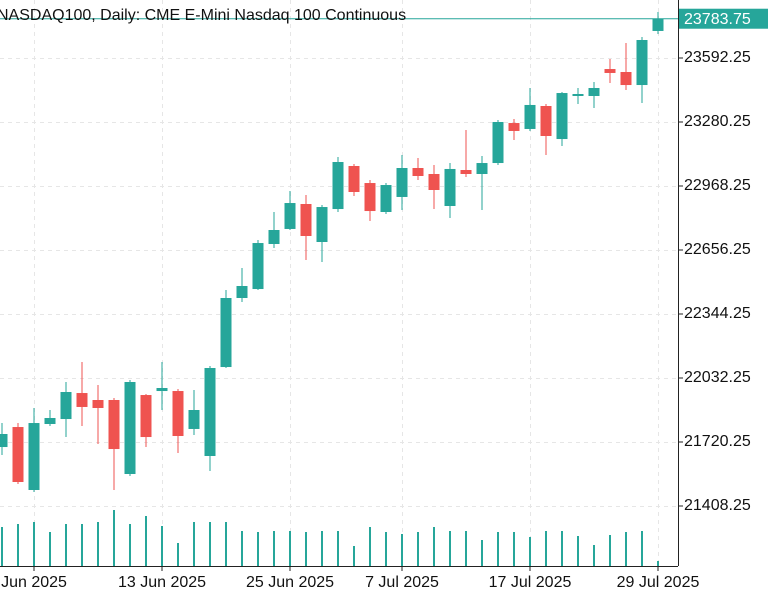  Describe the element at coordinates (717, 441) in the screenshot. I see `y-tick-label: 21720.25` at that location.